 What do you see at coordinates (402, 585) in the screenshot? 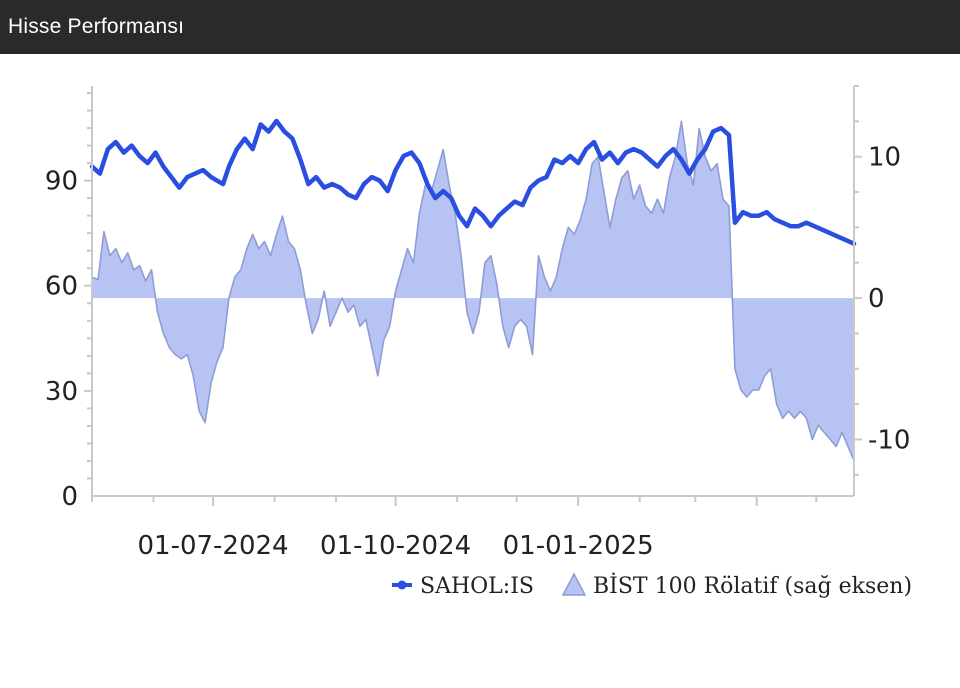
I see `legend-line-marker` at bounding box center [402, 585].